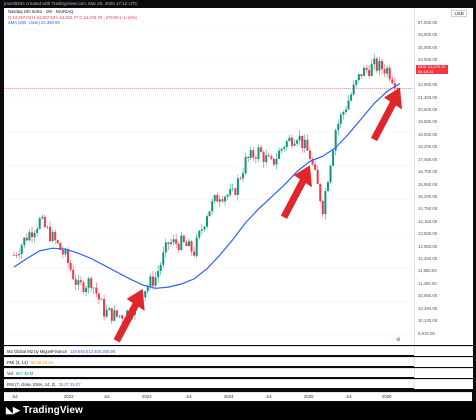 The image size is (476, 420). What do you see at coordinates (428, 47) in the screenshot?
I see `price-tick: 25,000.00` at bounding box center [428, 47].